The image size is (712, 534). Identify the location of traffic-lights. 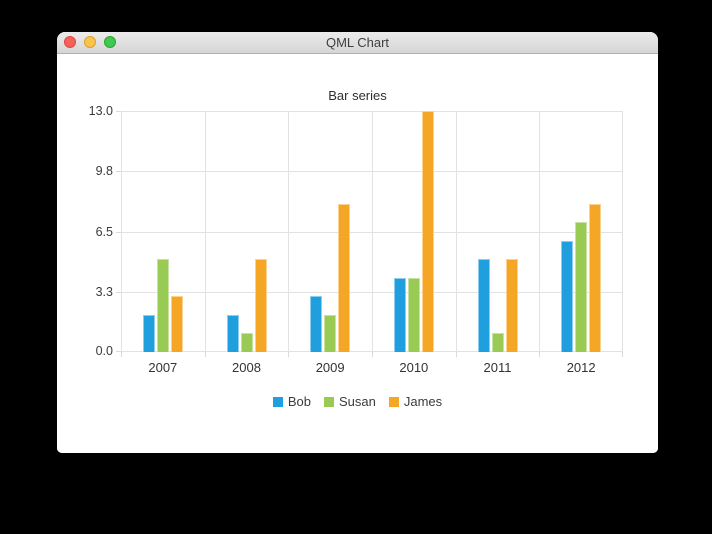
(90, 42).